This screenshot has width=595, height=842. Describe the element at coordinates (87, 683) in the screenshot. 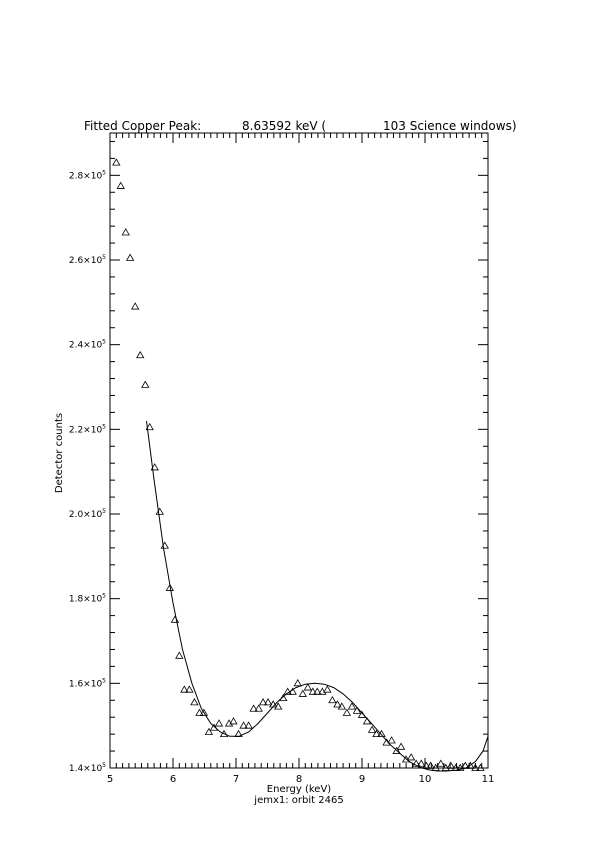

I see `y-tick-label: 1.6×10⁵` at that location.